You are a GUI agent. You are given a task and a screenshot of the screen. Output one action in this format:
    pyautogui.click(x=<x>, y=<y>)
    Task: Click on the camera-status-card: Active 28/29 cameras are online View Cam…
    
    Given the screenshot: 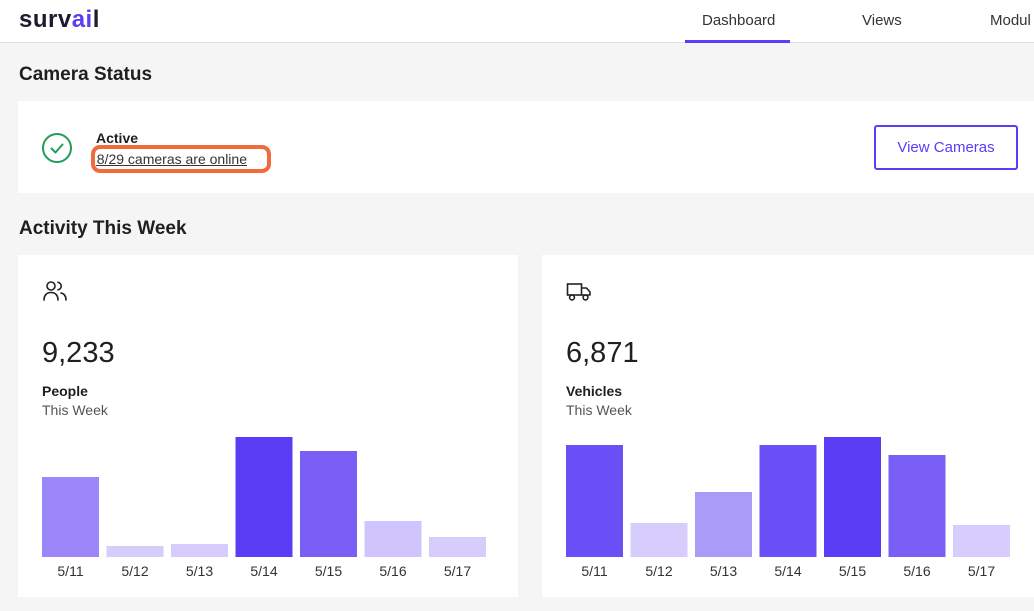 What is the action you would take?
    pyautogui.click(x=526, y=147)
    